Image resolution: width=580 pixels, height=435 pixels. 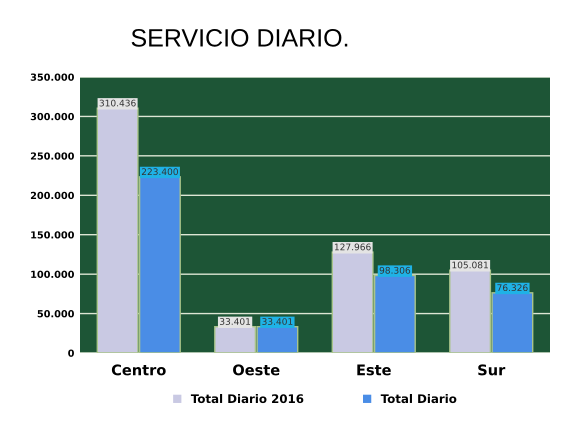 I want to click on y-tick-label: 350.000, so click(x=52, y=77).